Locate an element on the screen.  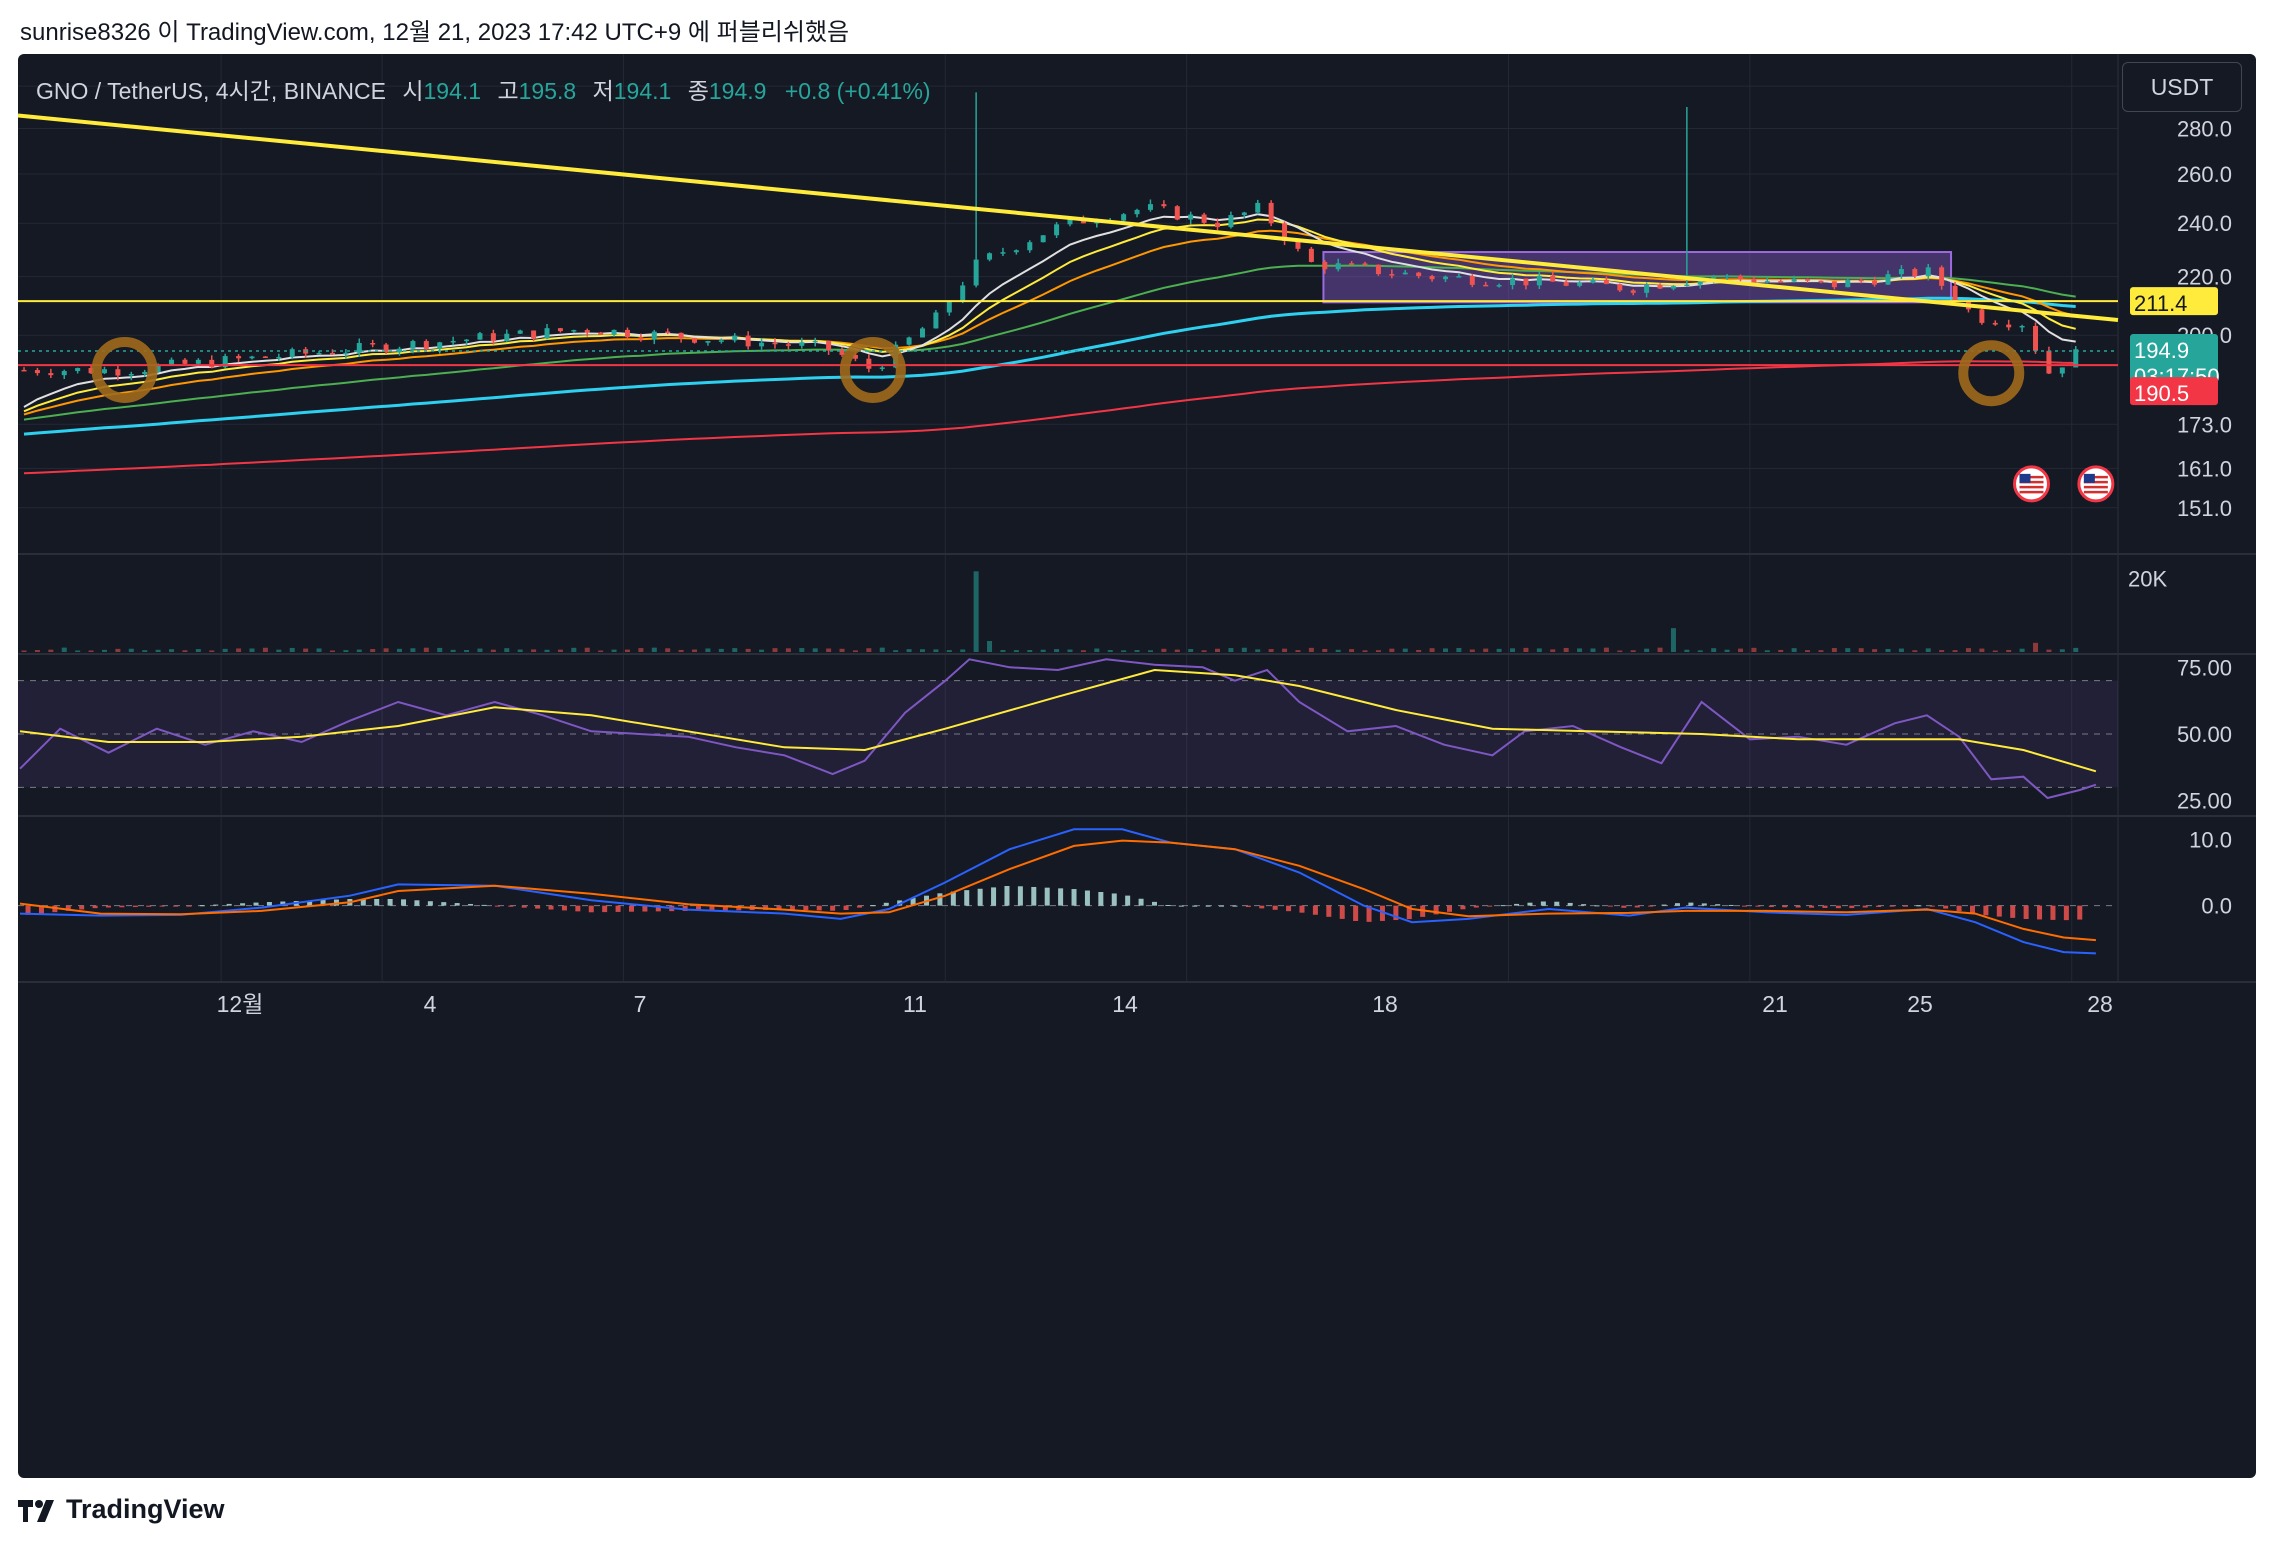
rsi-tick-label: 25.00 is located at coordinates (2204, 801).